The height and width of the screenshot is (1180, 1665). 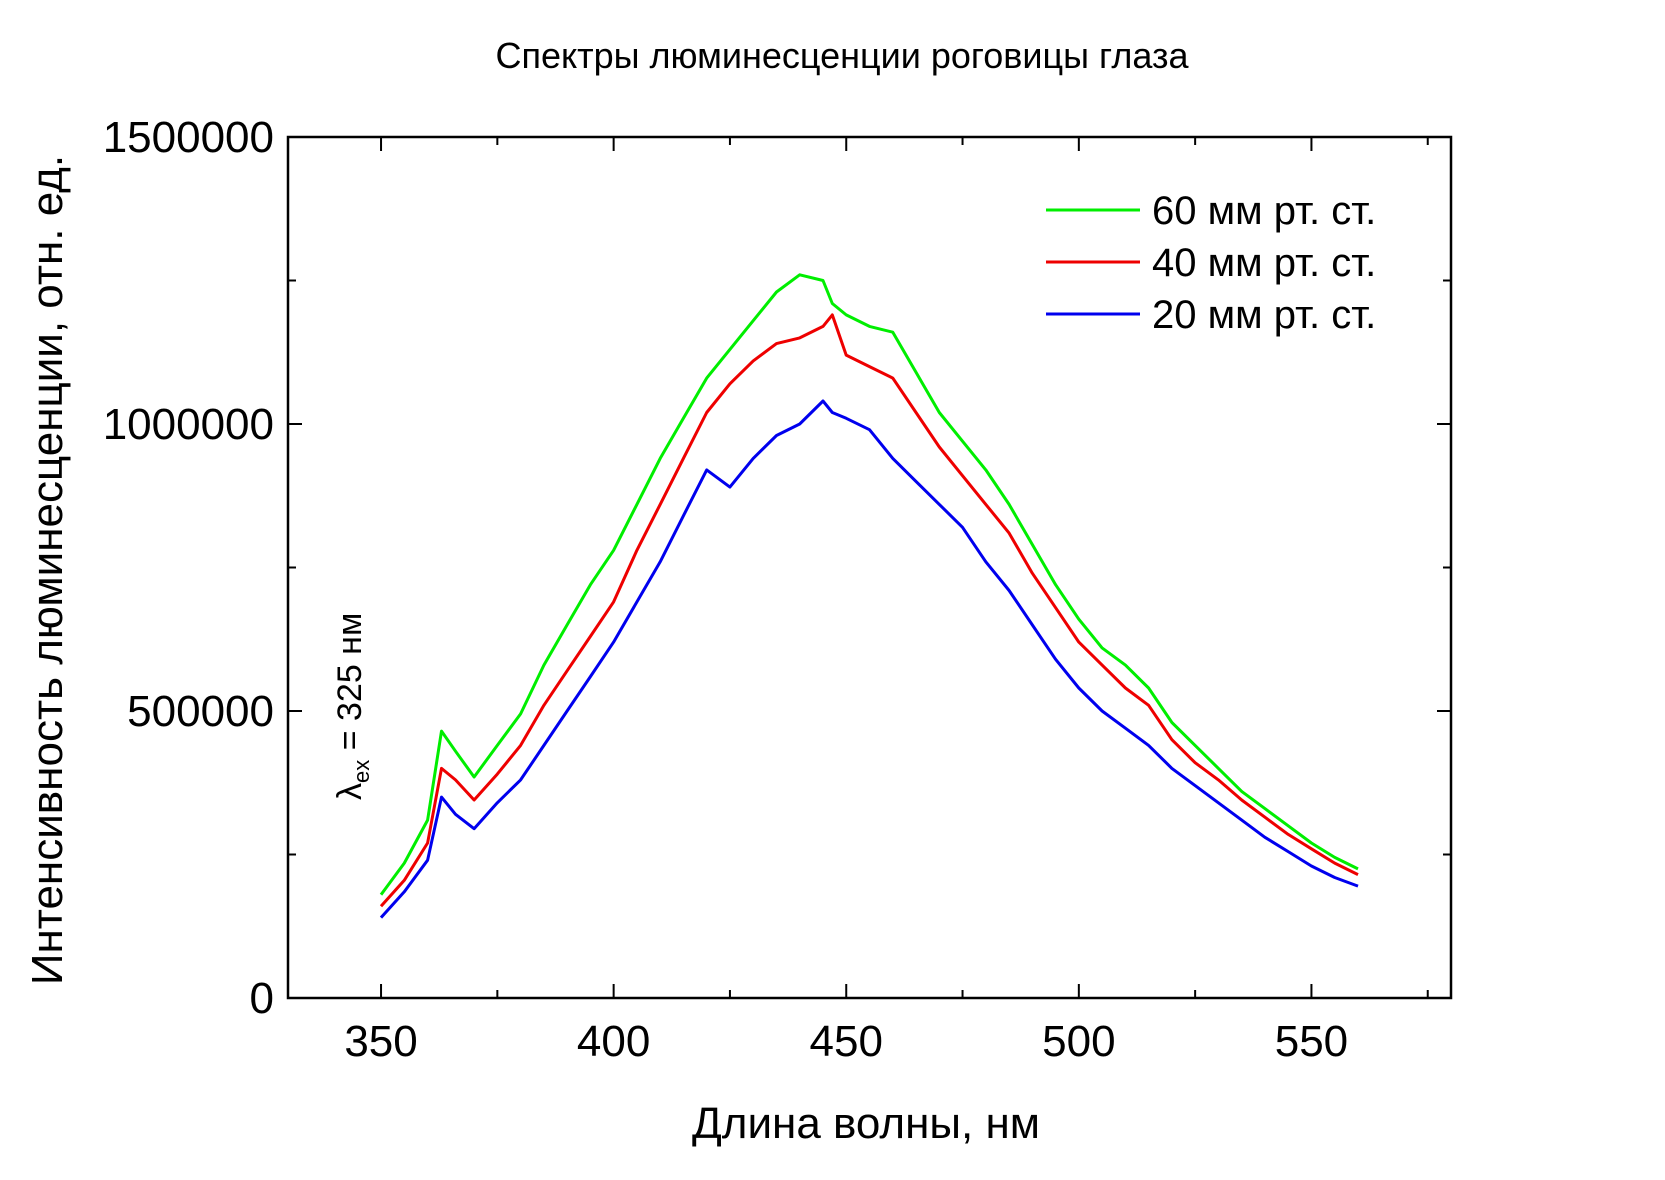 What do you see at coordinates (866, 1123) in the screenshot?
I see `x-axis-label: Длина волны, нм` at bounding box center [866, 1123].